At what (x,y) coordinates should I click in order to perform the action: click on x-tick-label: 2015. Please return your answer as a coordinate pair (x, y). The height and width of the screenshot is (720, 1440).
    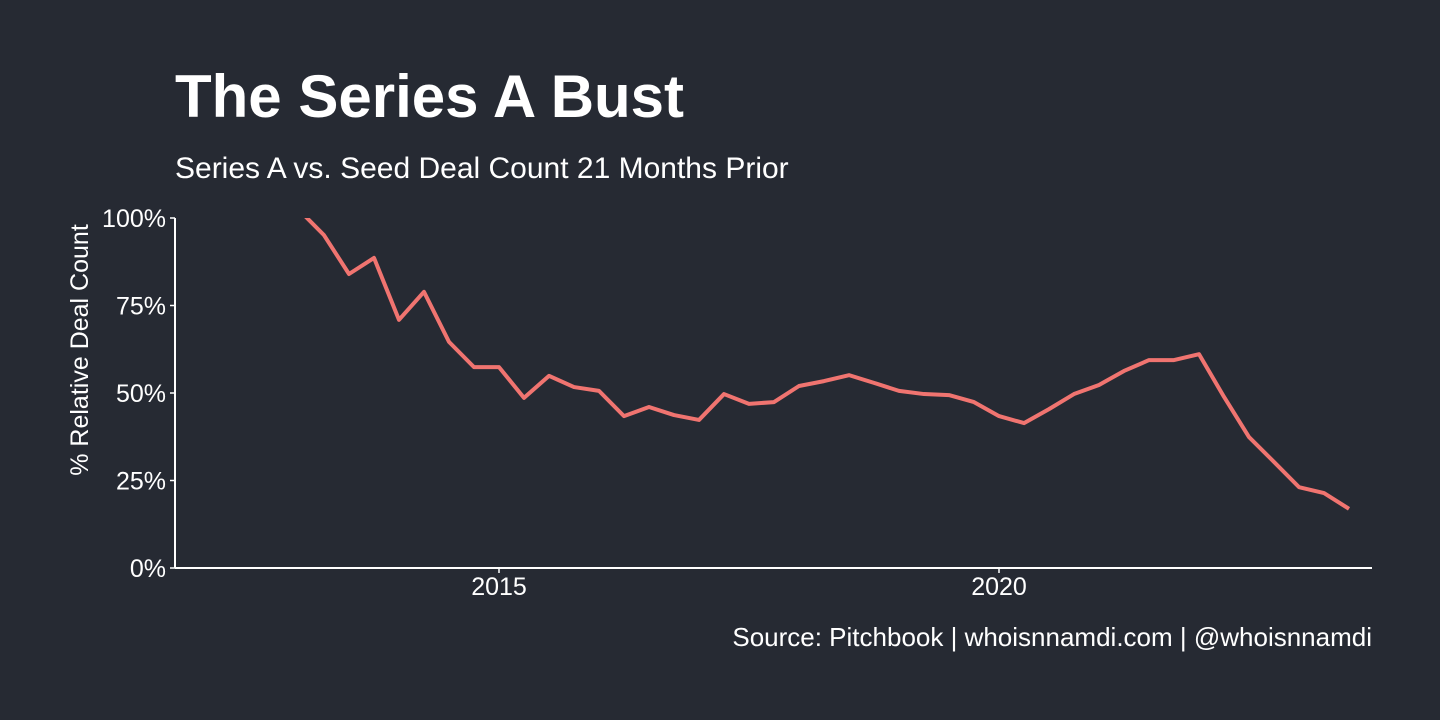
    Looking at the image, I should click on (499, 587).